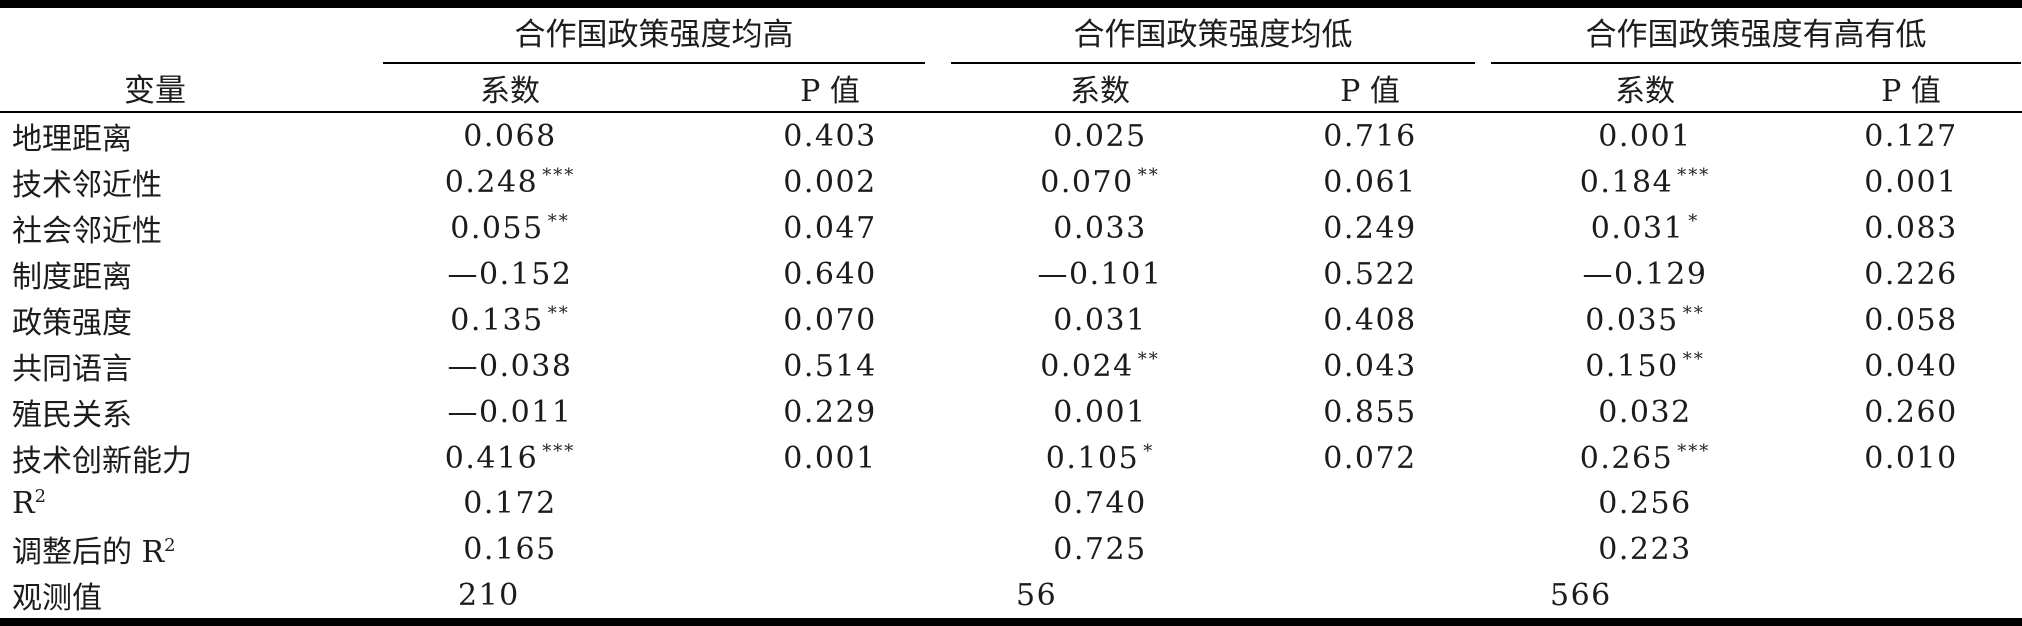 This screenshot has width=2022, height=626. I want to click on cell-value: 0.001, so click(1645, 136).